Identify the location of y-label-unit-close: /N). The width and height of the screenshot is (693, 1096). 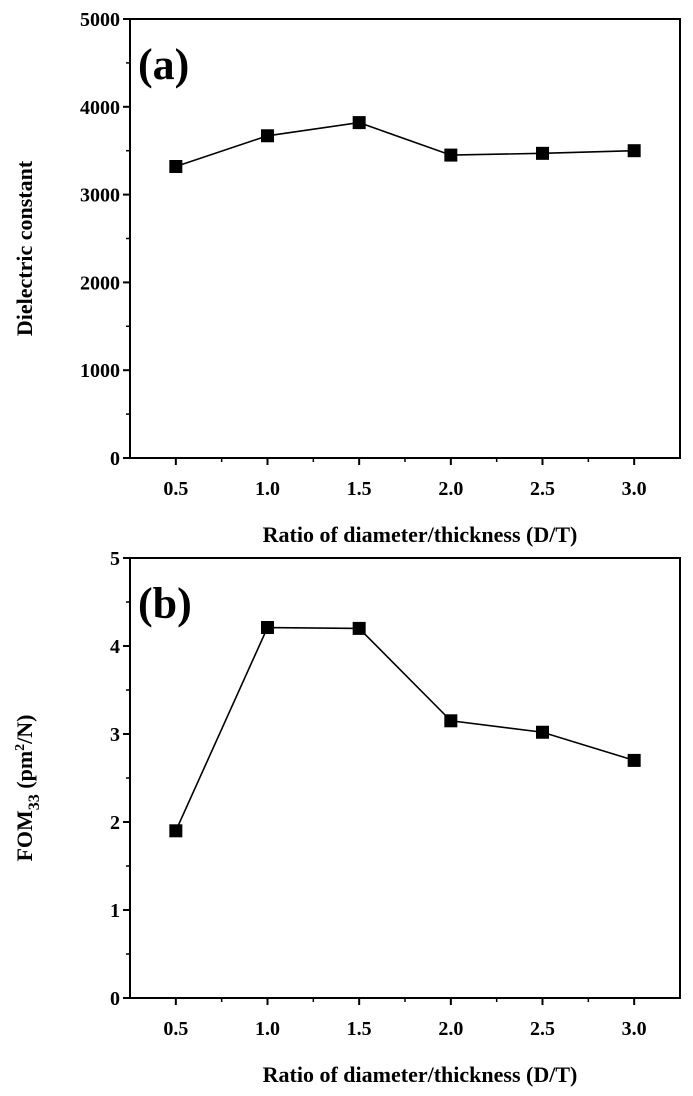
(24, 729).